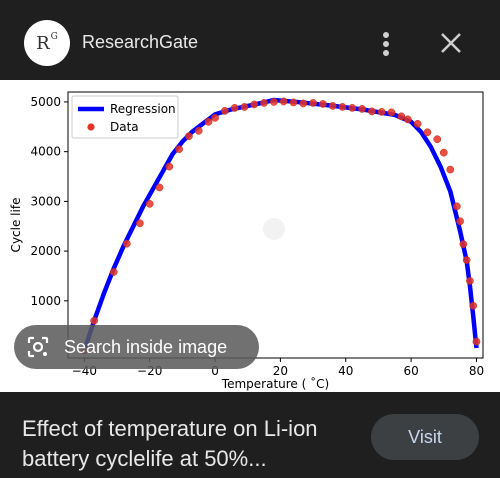 This screenshot has height=478, width=500. I want to click on legend-box, so click(125, 117).